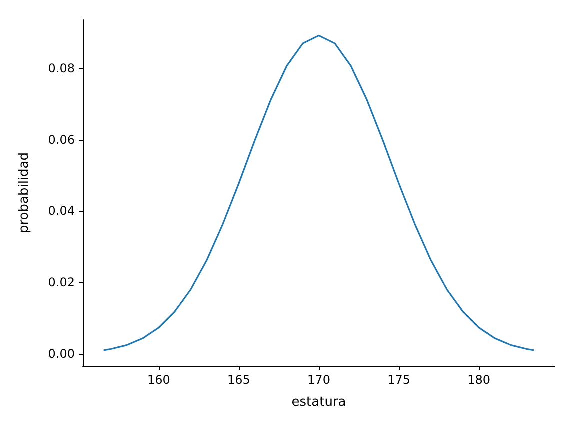 The width and height of the screenshot is (576, 432). What do you see at coordinates (61, 353) in the screenshot?
I see `y-tick-label: 0.00` at bounding box center [61, 353].